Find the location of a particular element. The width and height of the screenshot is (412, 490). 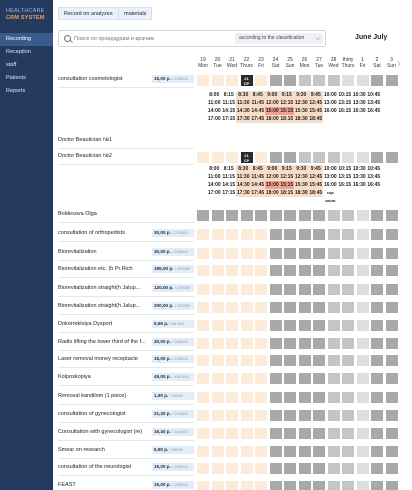

time-slot: 18:30 is located at coordinates (301, 119).